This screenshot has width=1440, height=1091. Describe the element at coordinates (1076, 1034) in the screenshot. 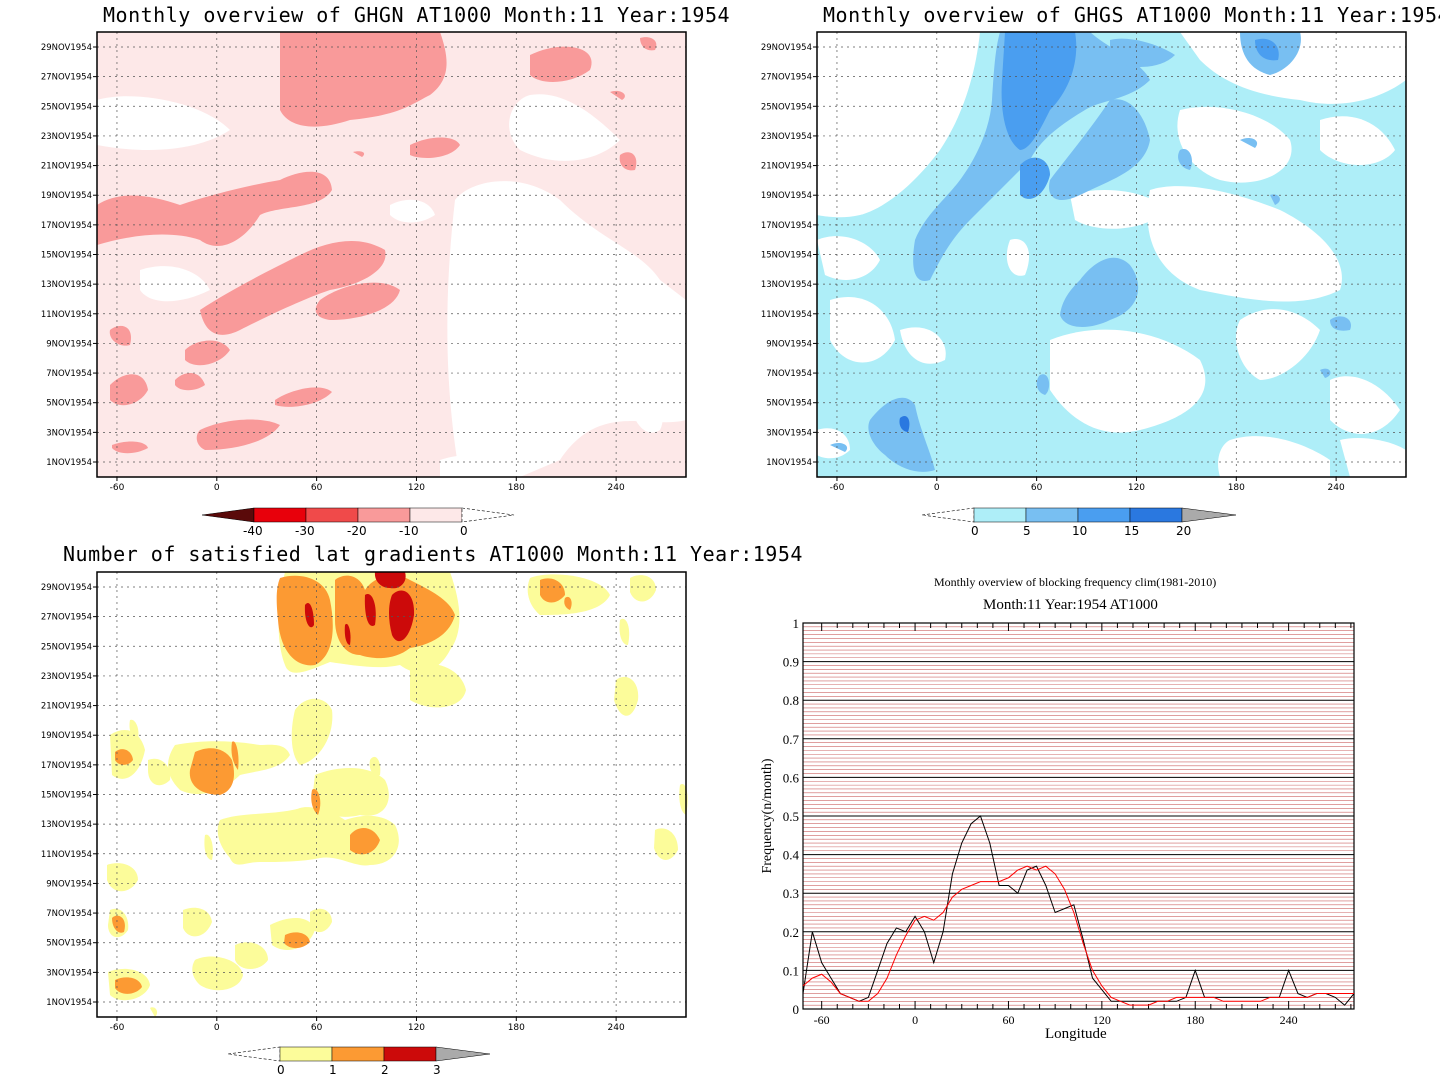

I see `freq-xlabel: Longitude` at that location.